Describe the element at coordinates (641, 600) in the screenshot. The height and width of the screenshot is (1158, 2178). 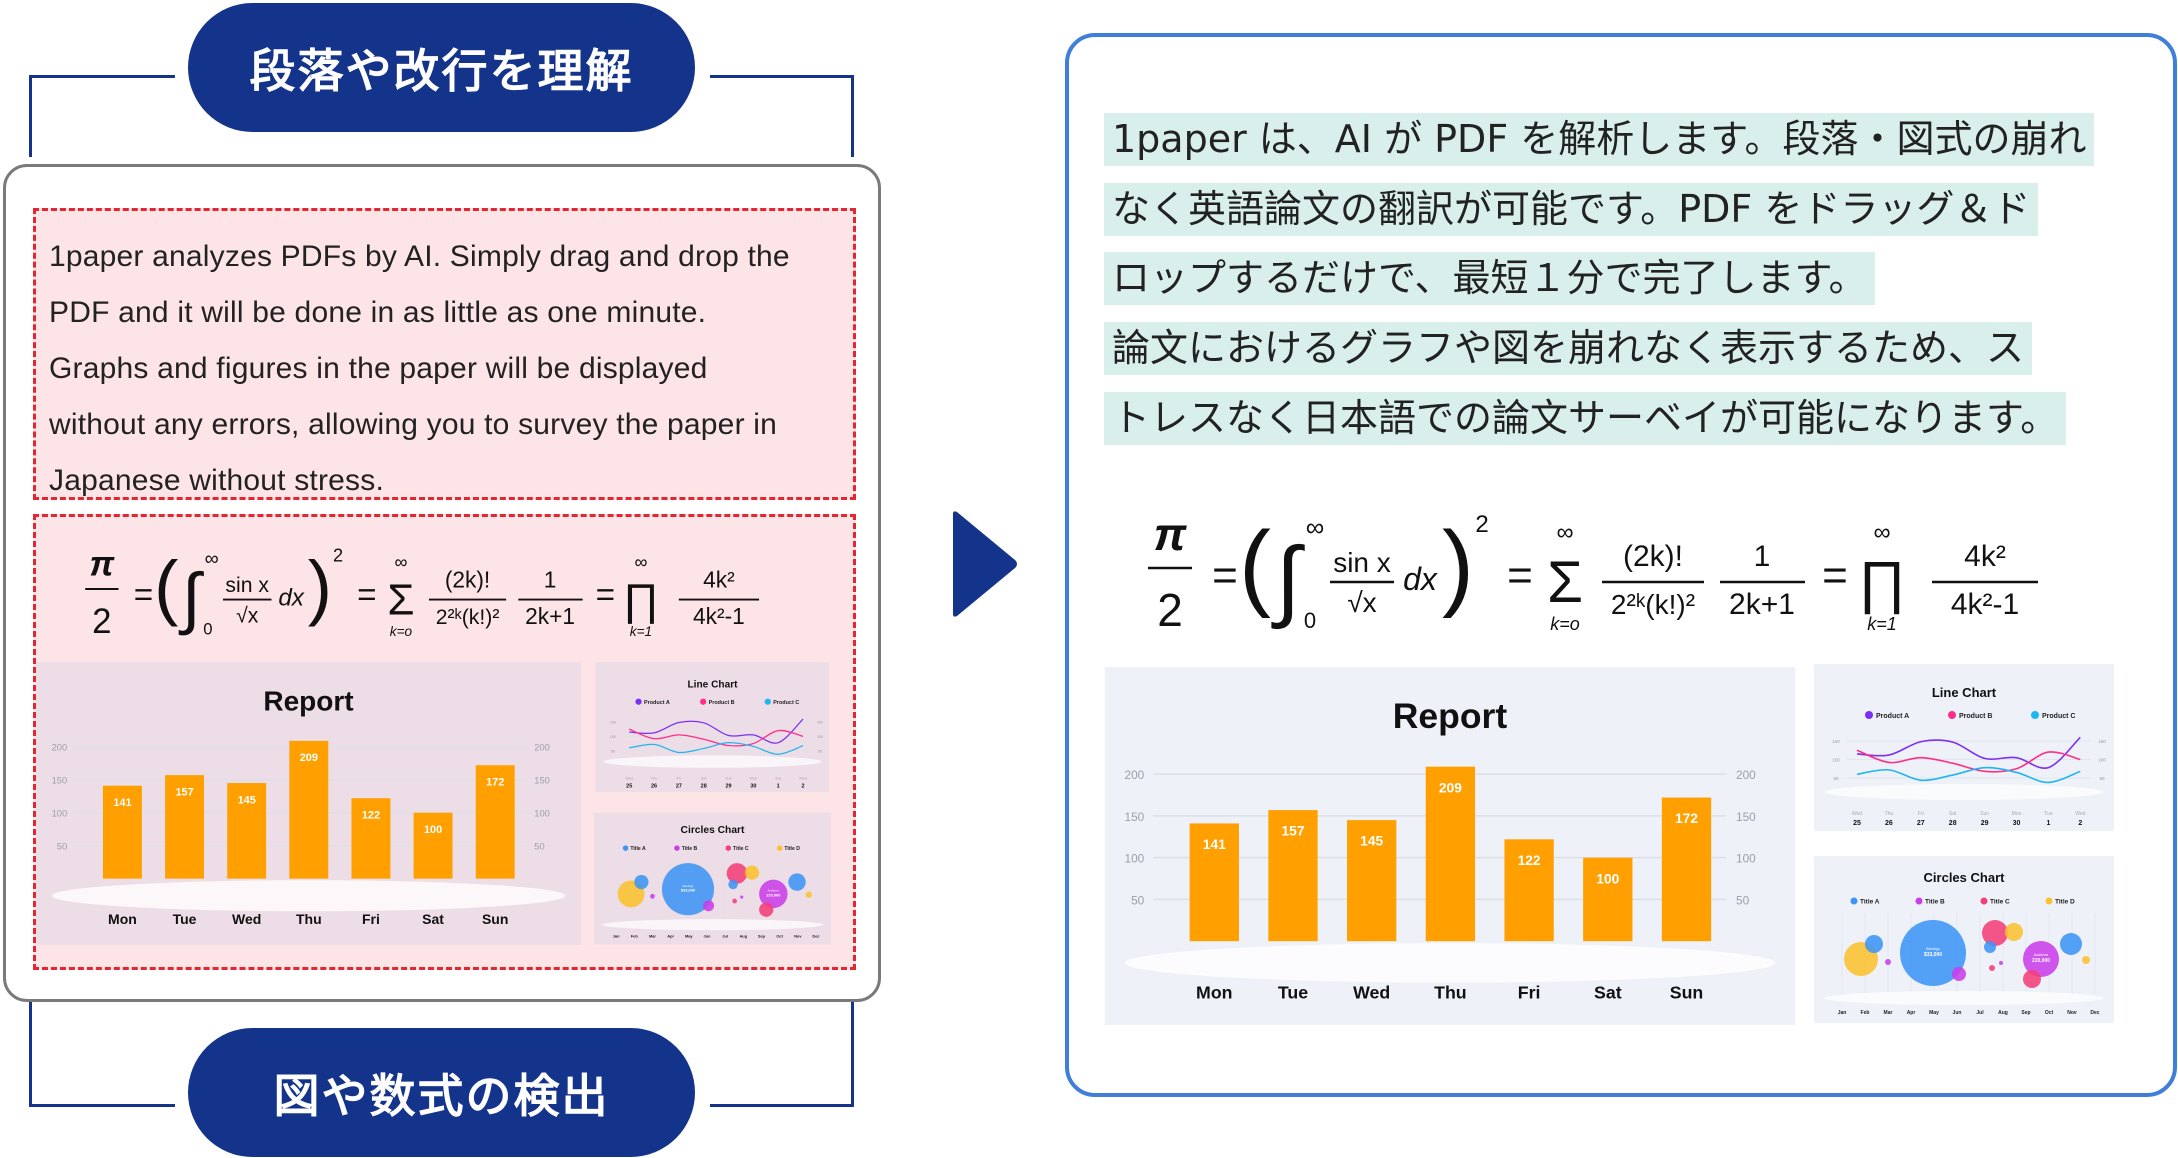
I see `formula-symbol: ∏` at that location.